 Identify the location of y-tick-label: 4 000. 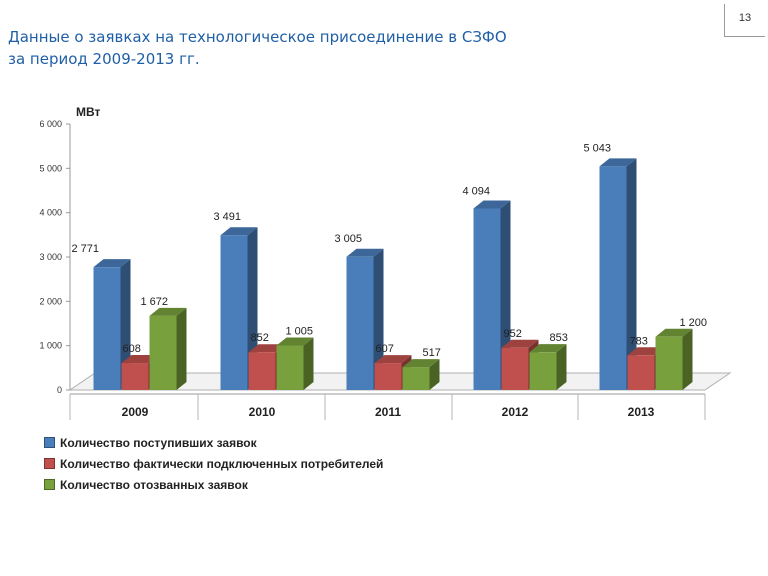
(50, 213).